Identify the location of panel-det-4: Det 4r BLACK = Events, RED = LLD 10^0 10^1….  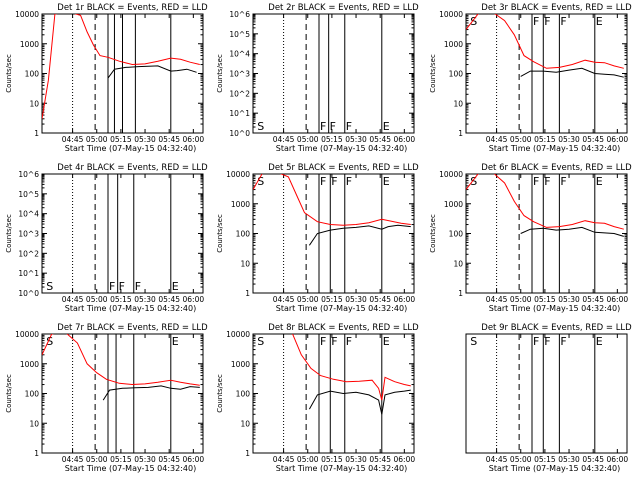
(106, 238).